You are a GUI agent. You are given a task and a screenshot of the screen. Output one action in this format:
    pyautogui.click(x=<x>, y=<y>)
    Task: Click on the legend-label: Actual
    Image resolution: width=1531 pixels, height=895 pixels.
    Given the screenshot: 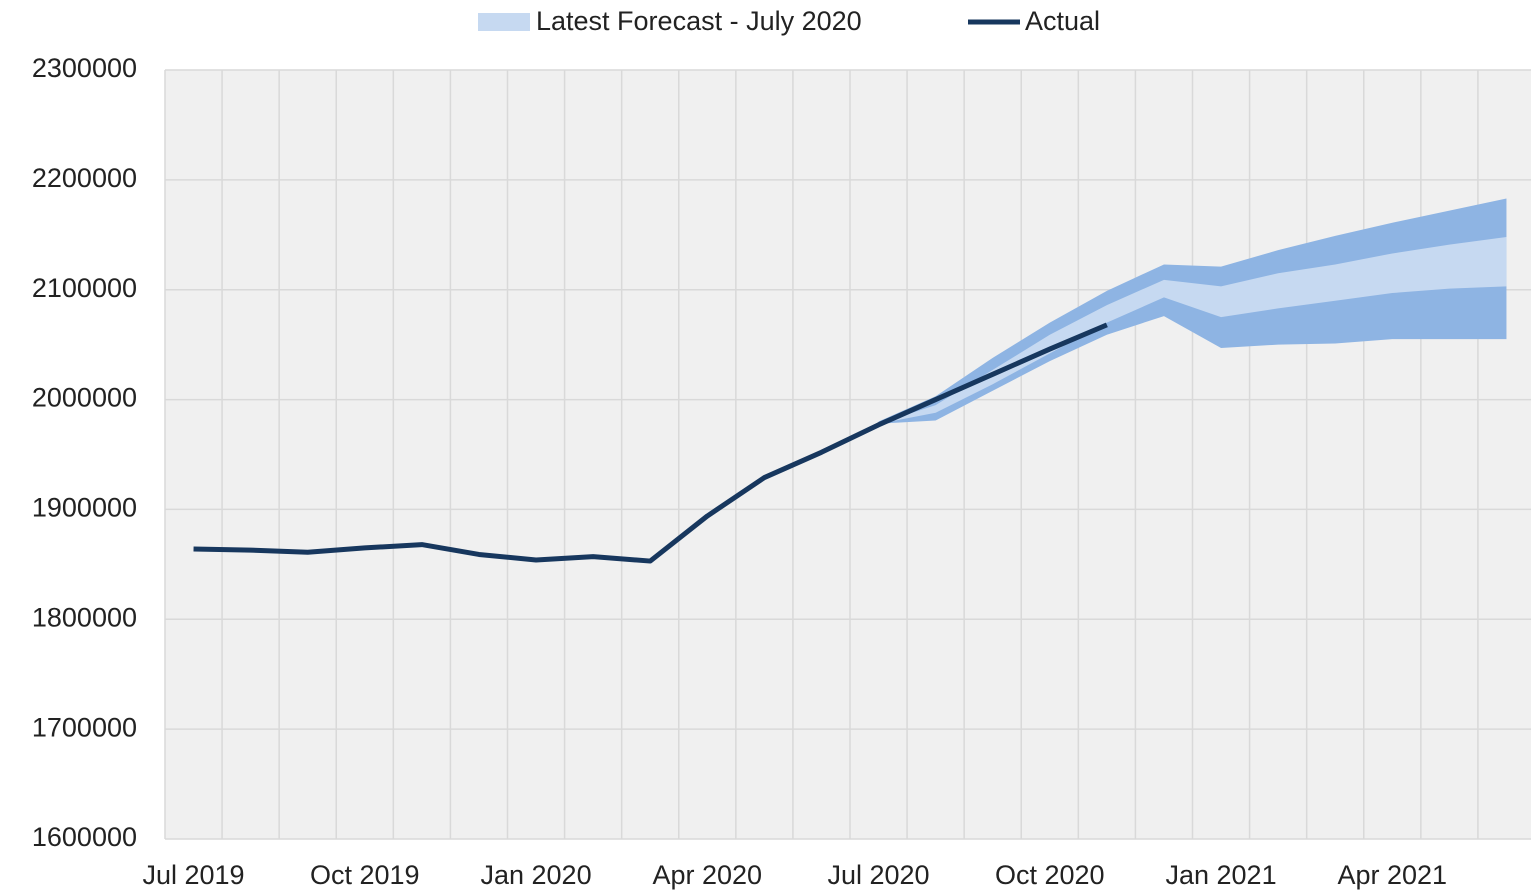 What is the action you would take?
    pyautogui.click(x=1062, y=21)
    